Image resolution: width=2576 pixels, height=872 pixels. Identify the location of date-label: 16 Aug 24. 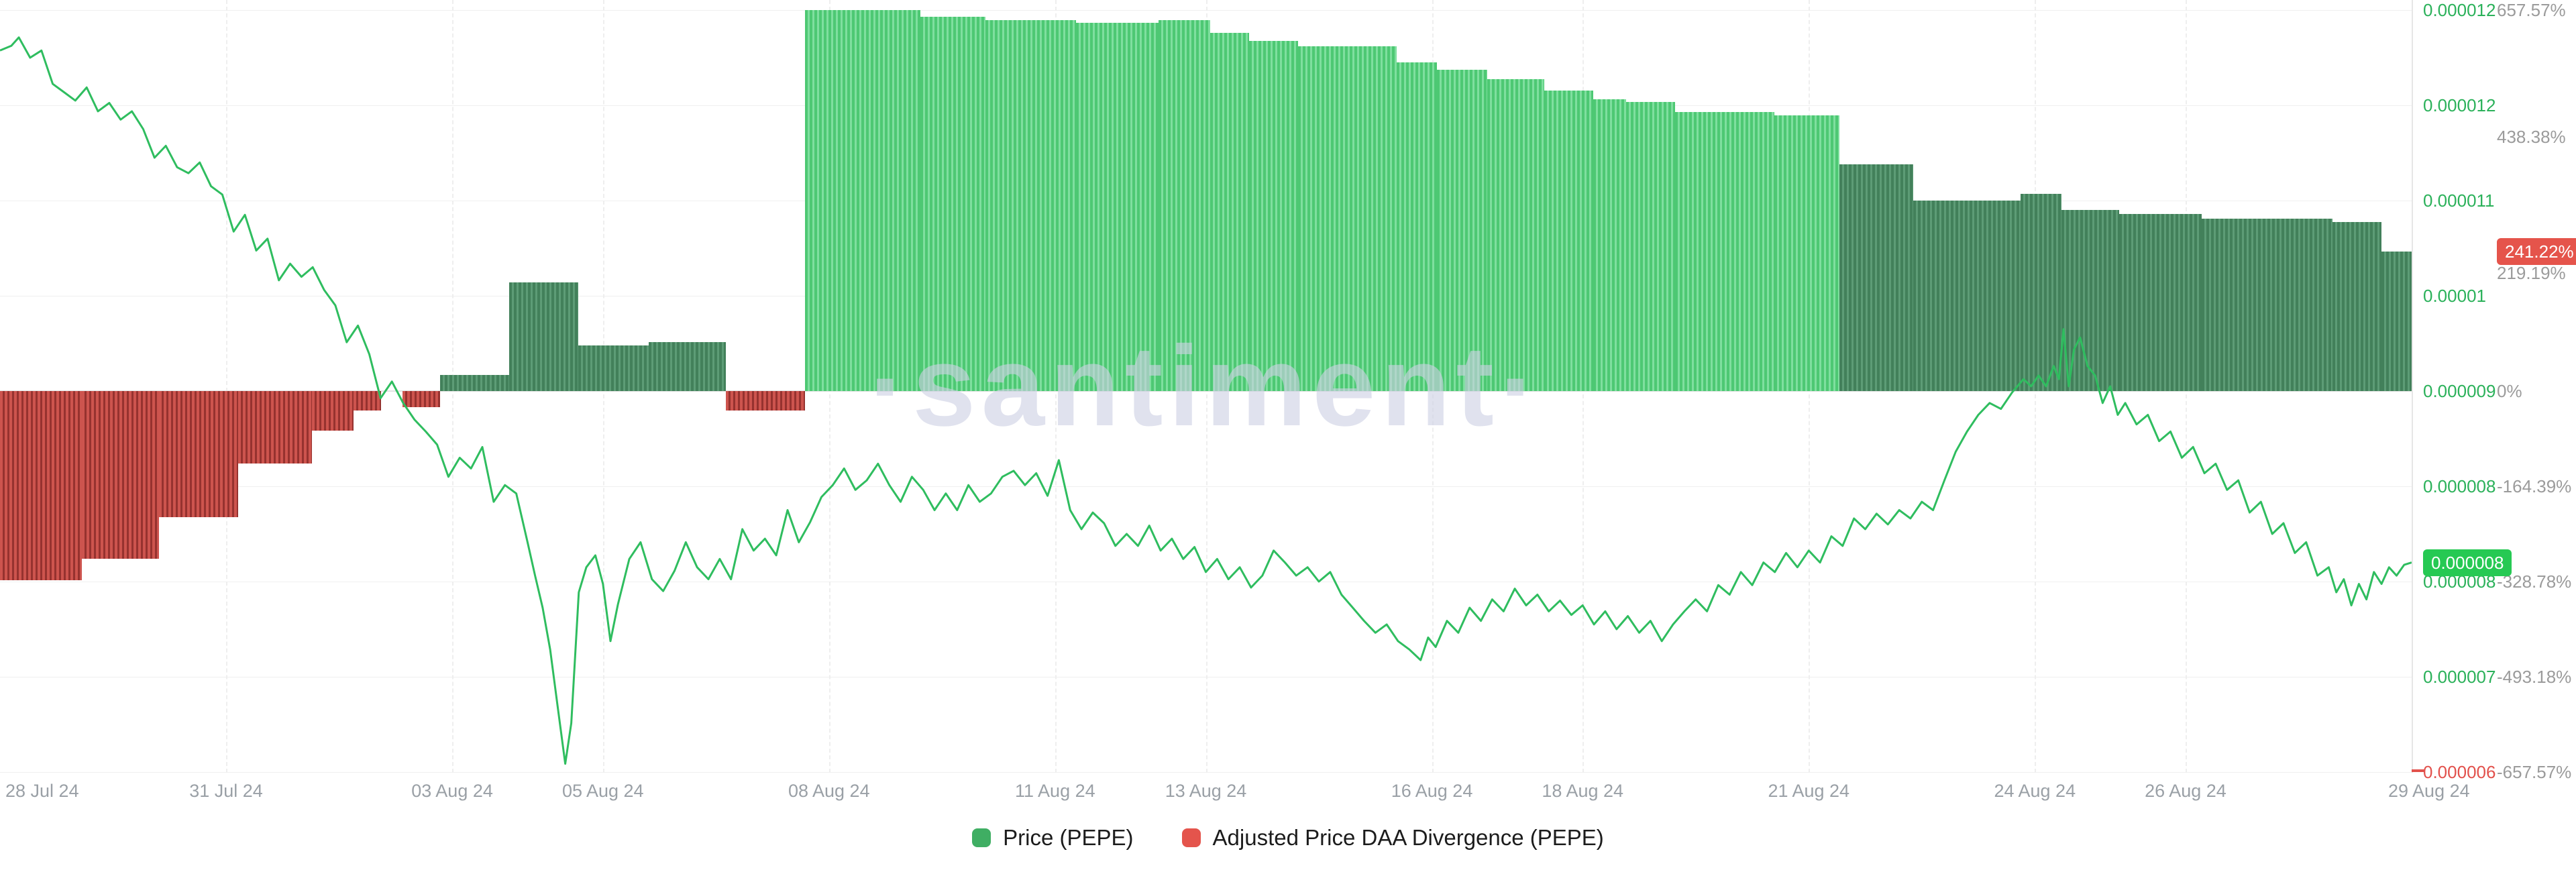
(1432, 791).